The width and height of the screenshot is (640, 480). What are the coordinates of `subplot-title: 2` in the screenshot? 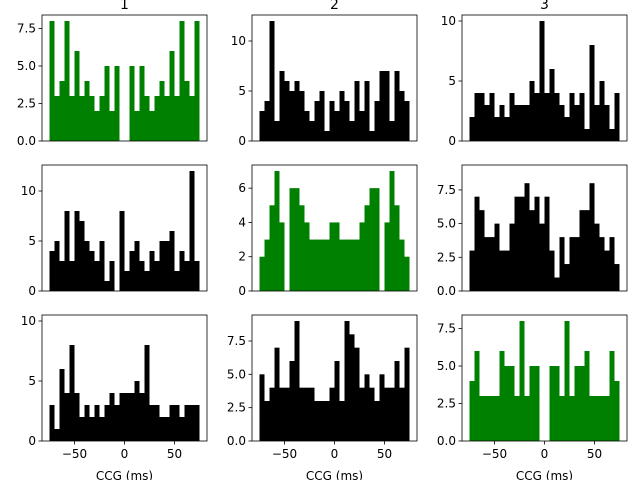 It's located at (334, 6).